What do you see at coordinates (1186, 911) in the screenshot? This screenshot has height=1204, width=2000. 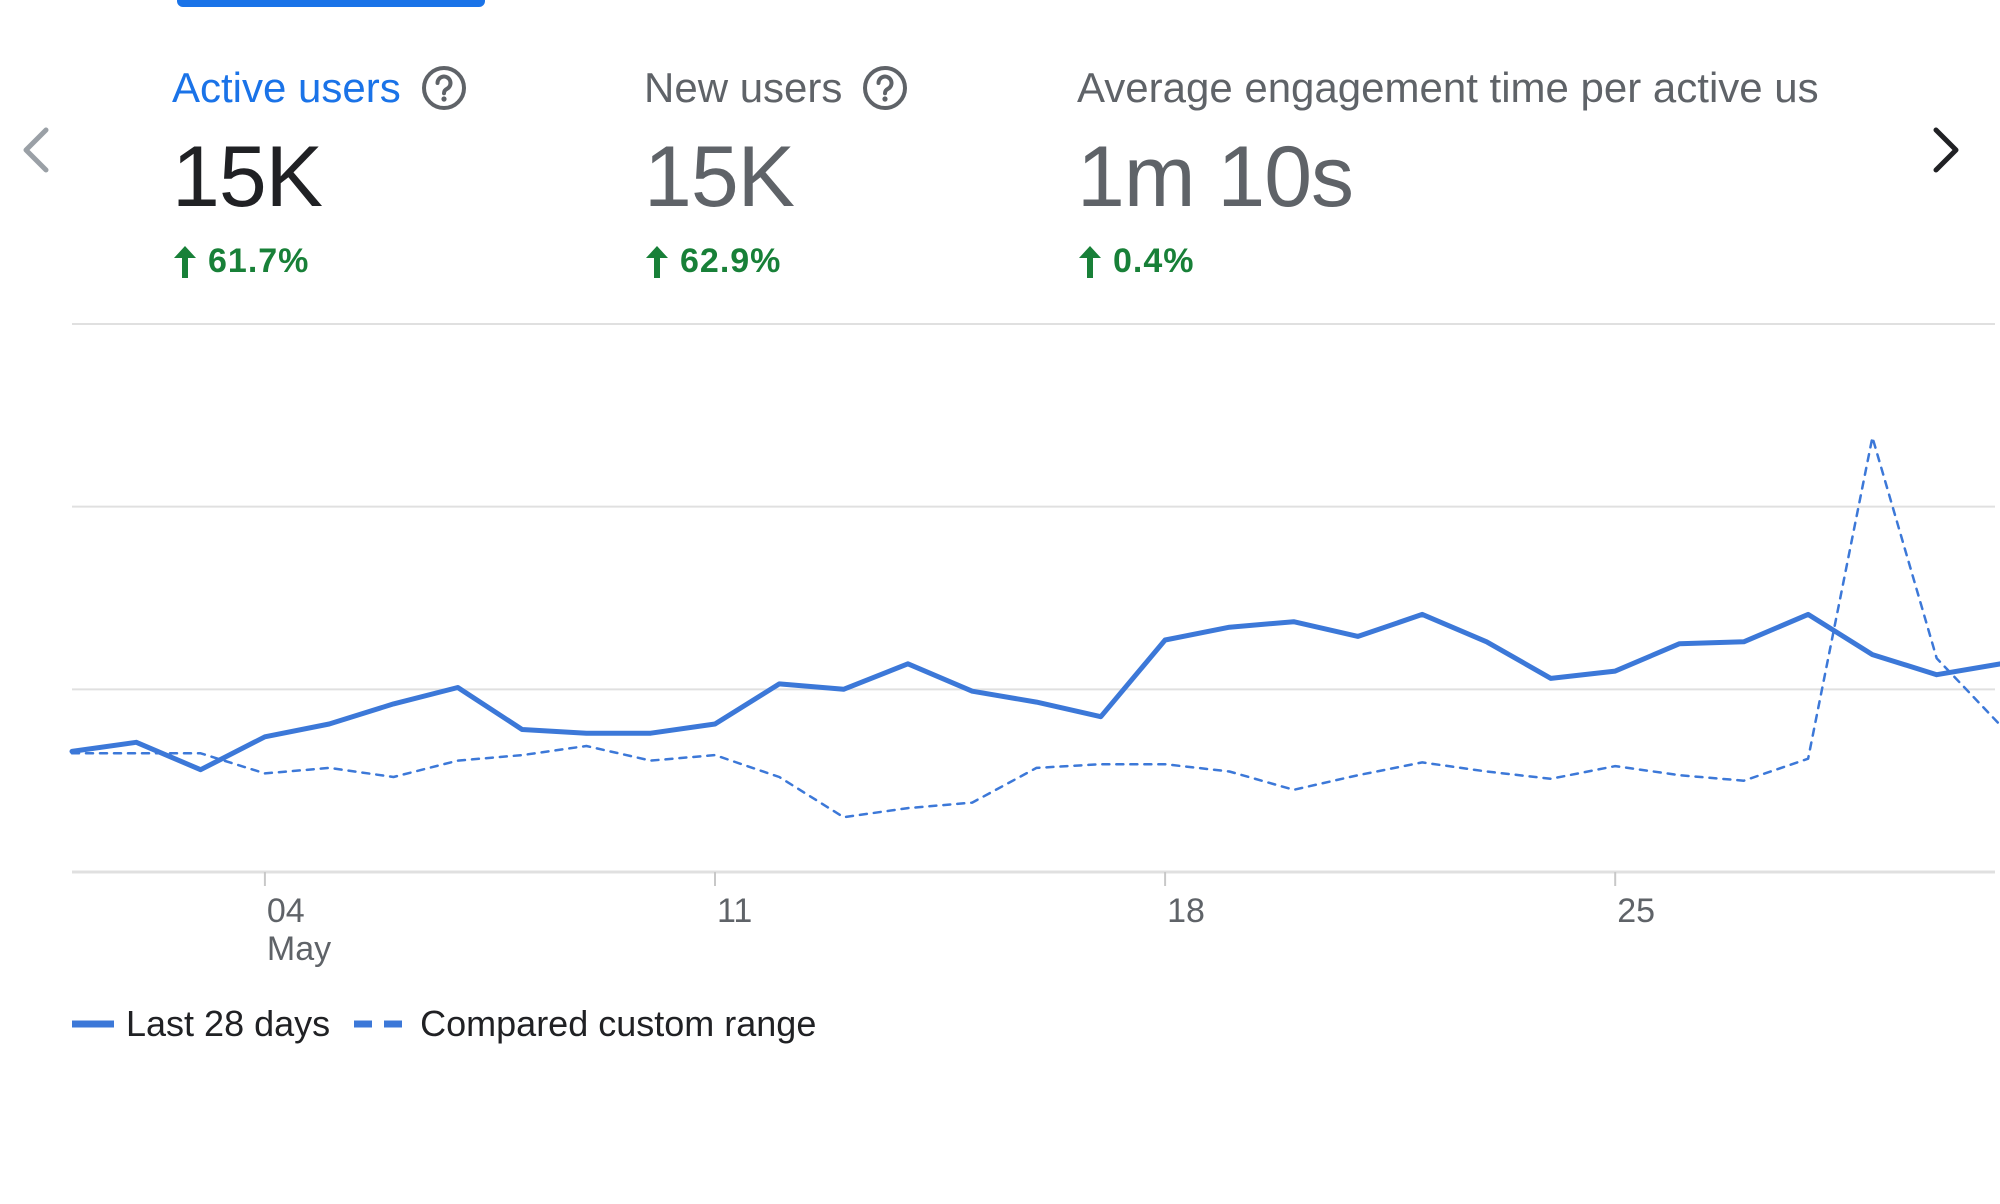 I see `x-tick-label: 18` at bounding box center [1186, 911].